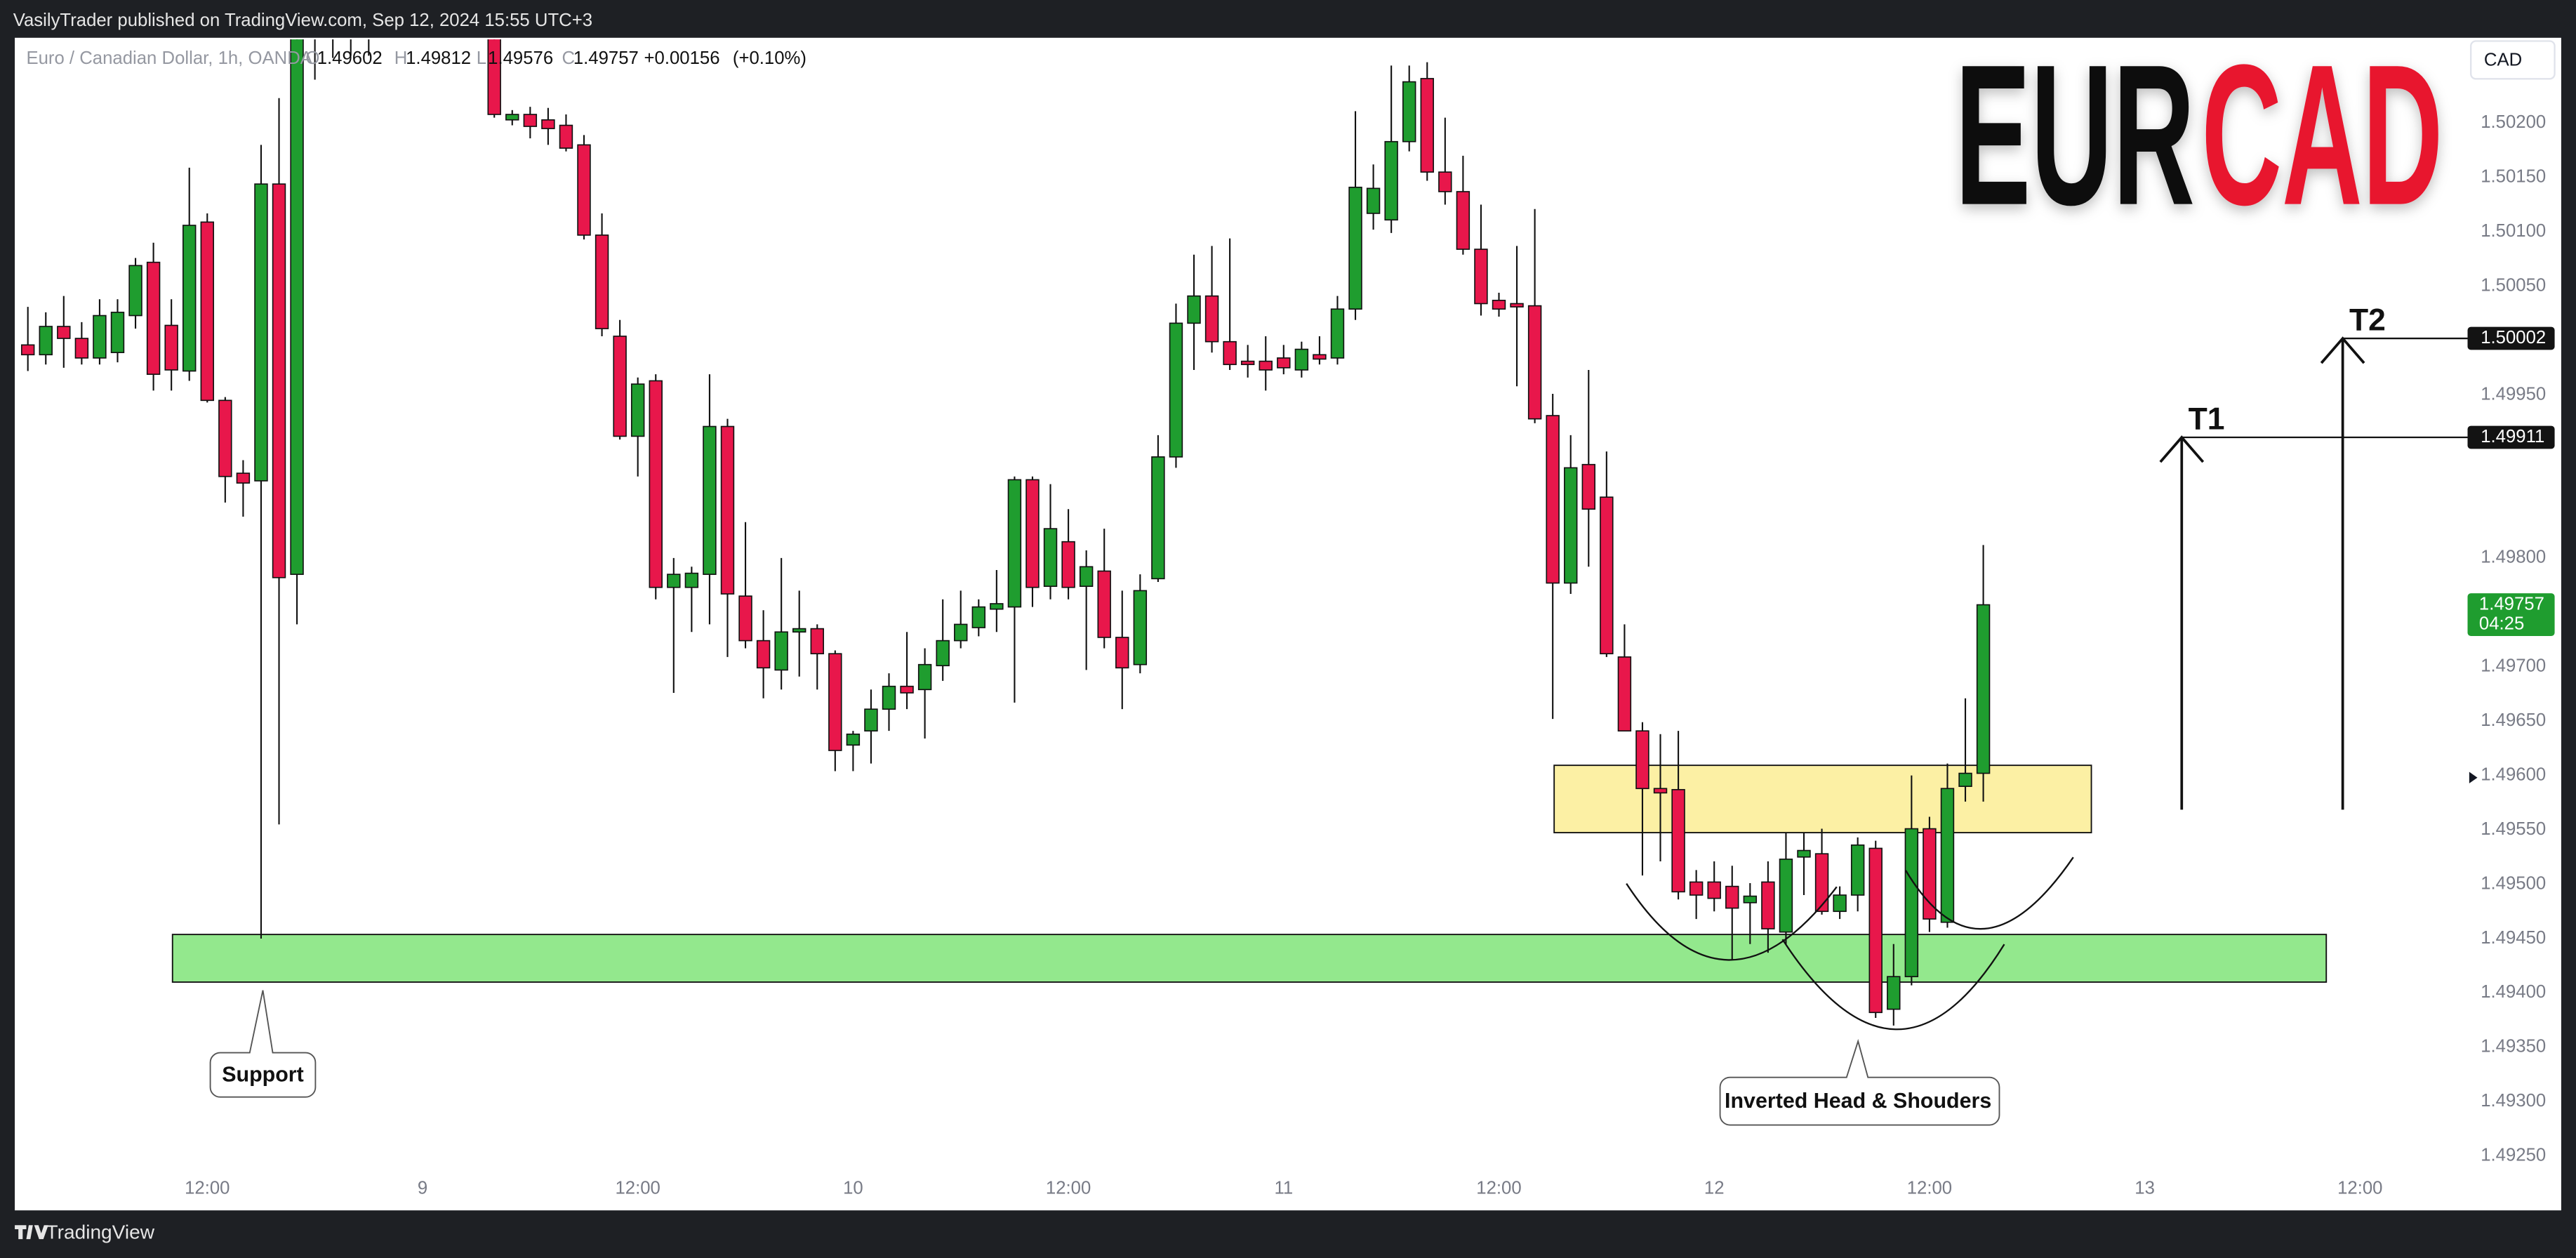  What do you see at coordinates (2199, 135) in the screenshot?
I see `logo: EUR CAD` at bounding box center [2199, 135].